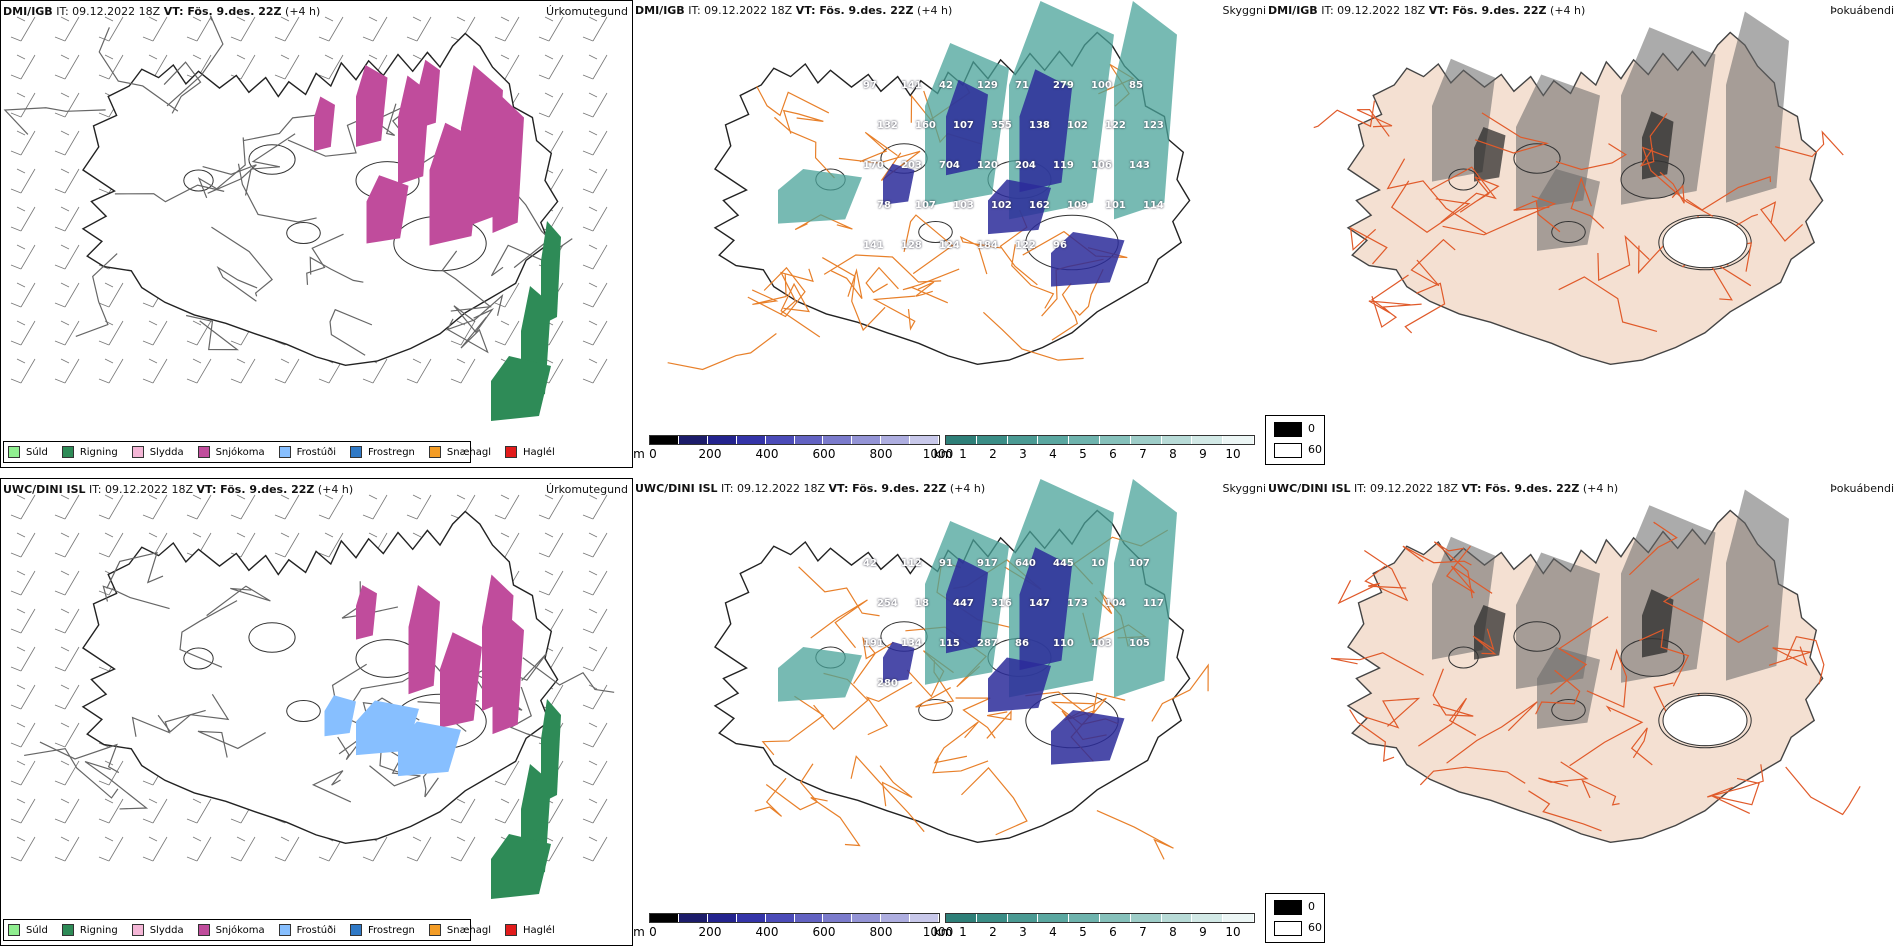 The width and height of the screenshot is (1900, 950). What do you see at coordinates (929, 186) in the screenshot?
I see `visibility-map` at bounding box center [929, 186].